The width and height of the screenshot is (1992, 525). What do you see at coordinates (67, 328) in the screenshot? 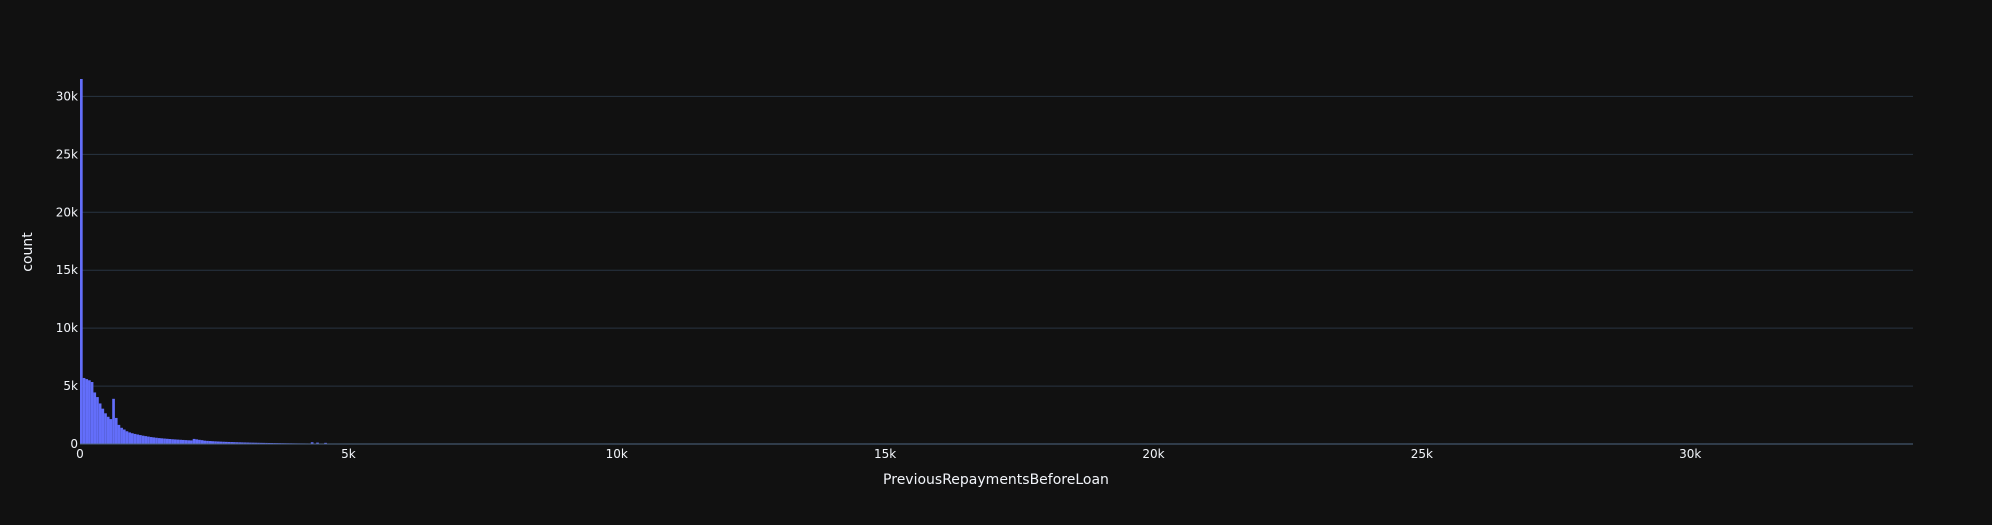
I see `y-tick-label: 10k` at bounding box center [67, 328].